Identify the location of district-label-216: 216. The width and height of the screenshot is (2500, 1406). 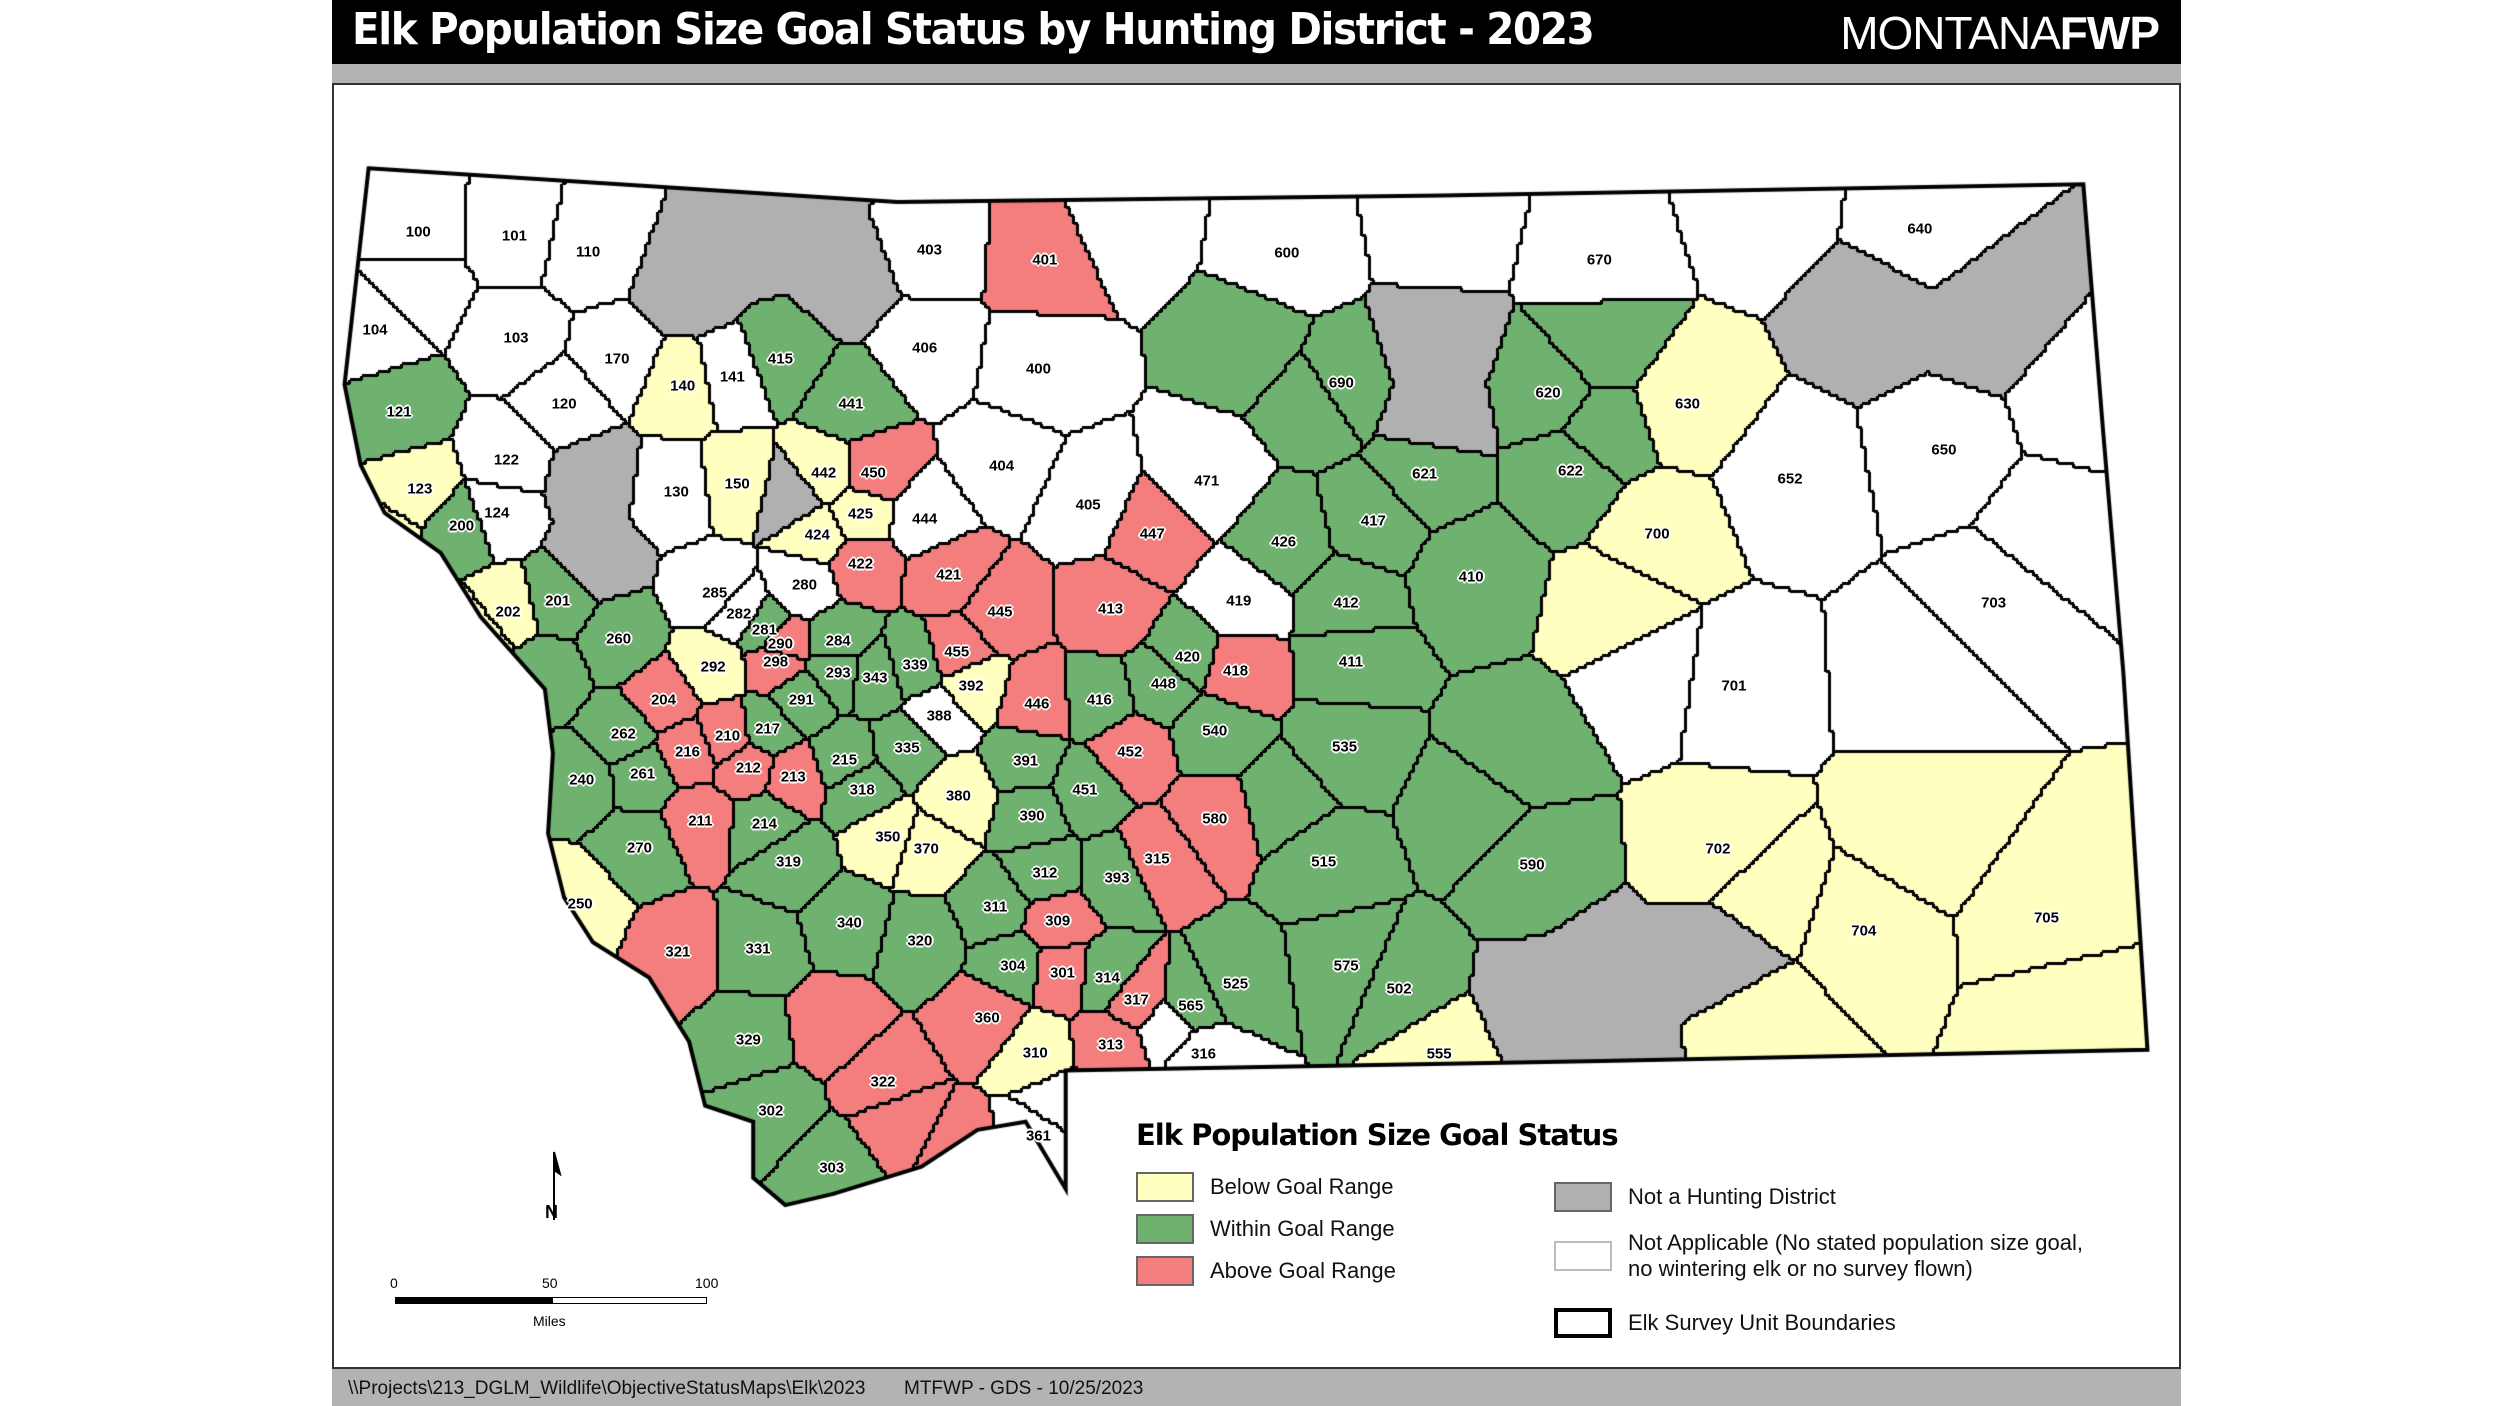
(687, 752).